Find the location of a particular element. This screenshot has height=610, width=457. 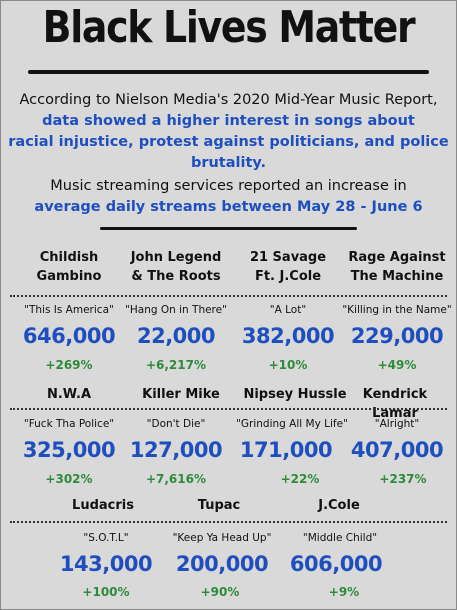

increase-percent: +10% is located at coordinates (288, 365).